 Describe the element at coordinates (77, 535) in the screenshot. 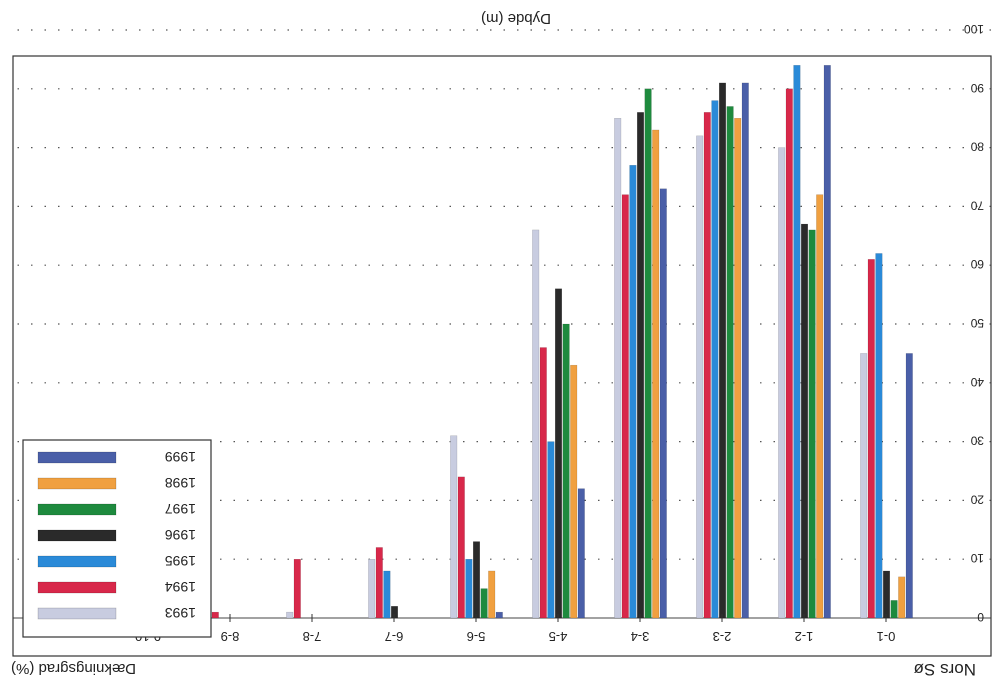

I see `legend-swatch-1996` at that location.